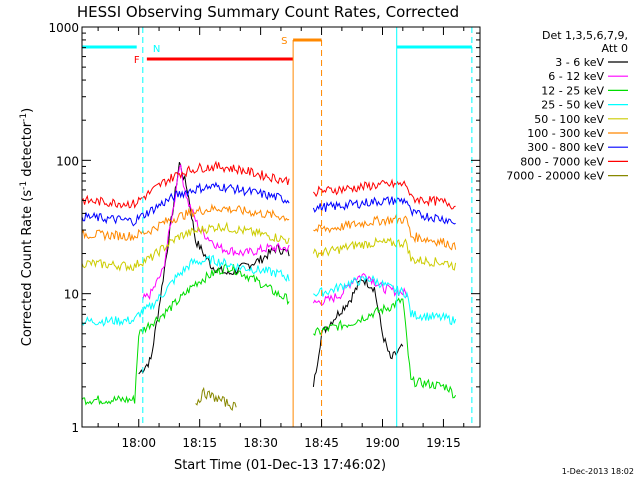 This screenshot has width=640, height=480. What do you see at coordinates (260, 443) in the screenshot?
I see `x-tick-label-2: 18:30` at bounding box center [260, 443].